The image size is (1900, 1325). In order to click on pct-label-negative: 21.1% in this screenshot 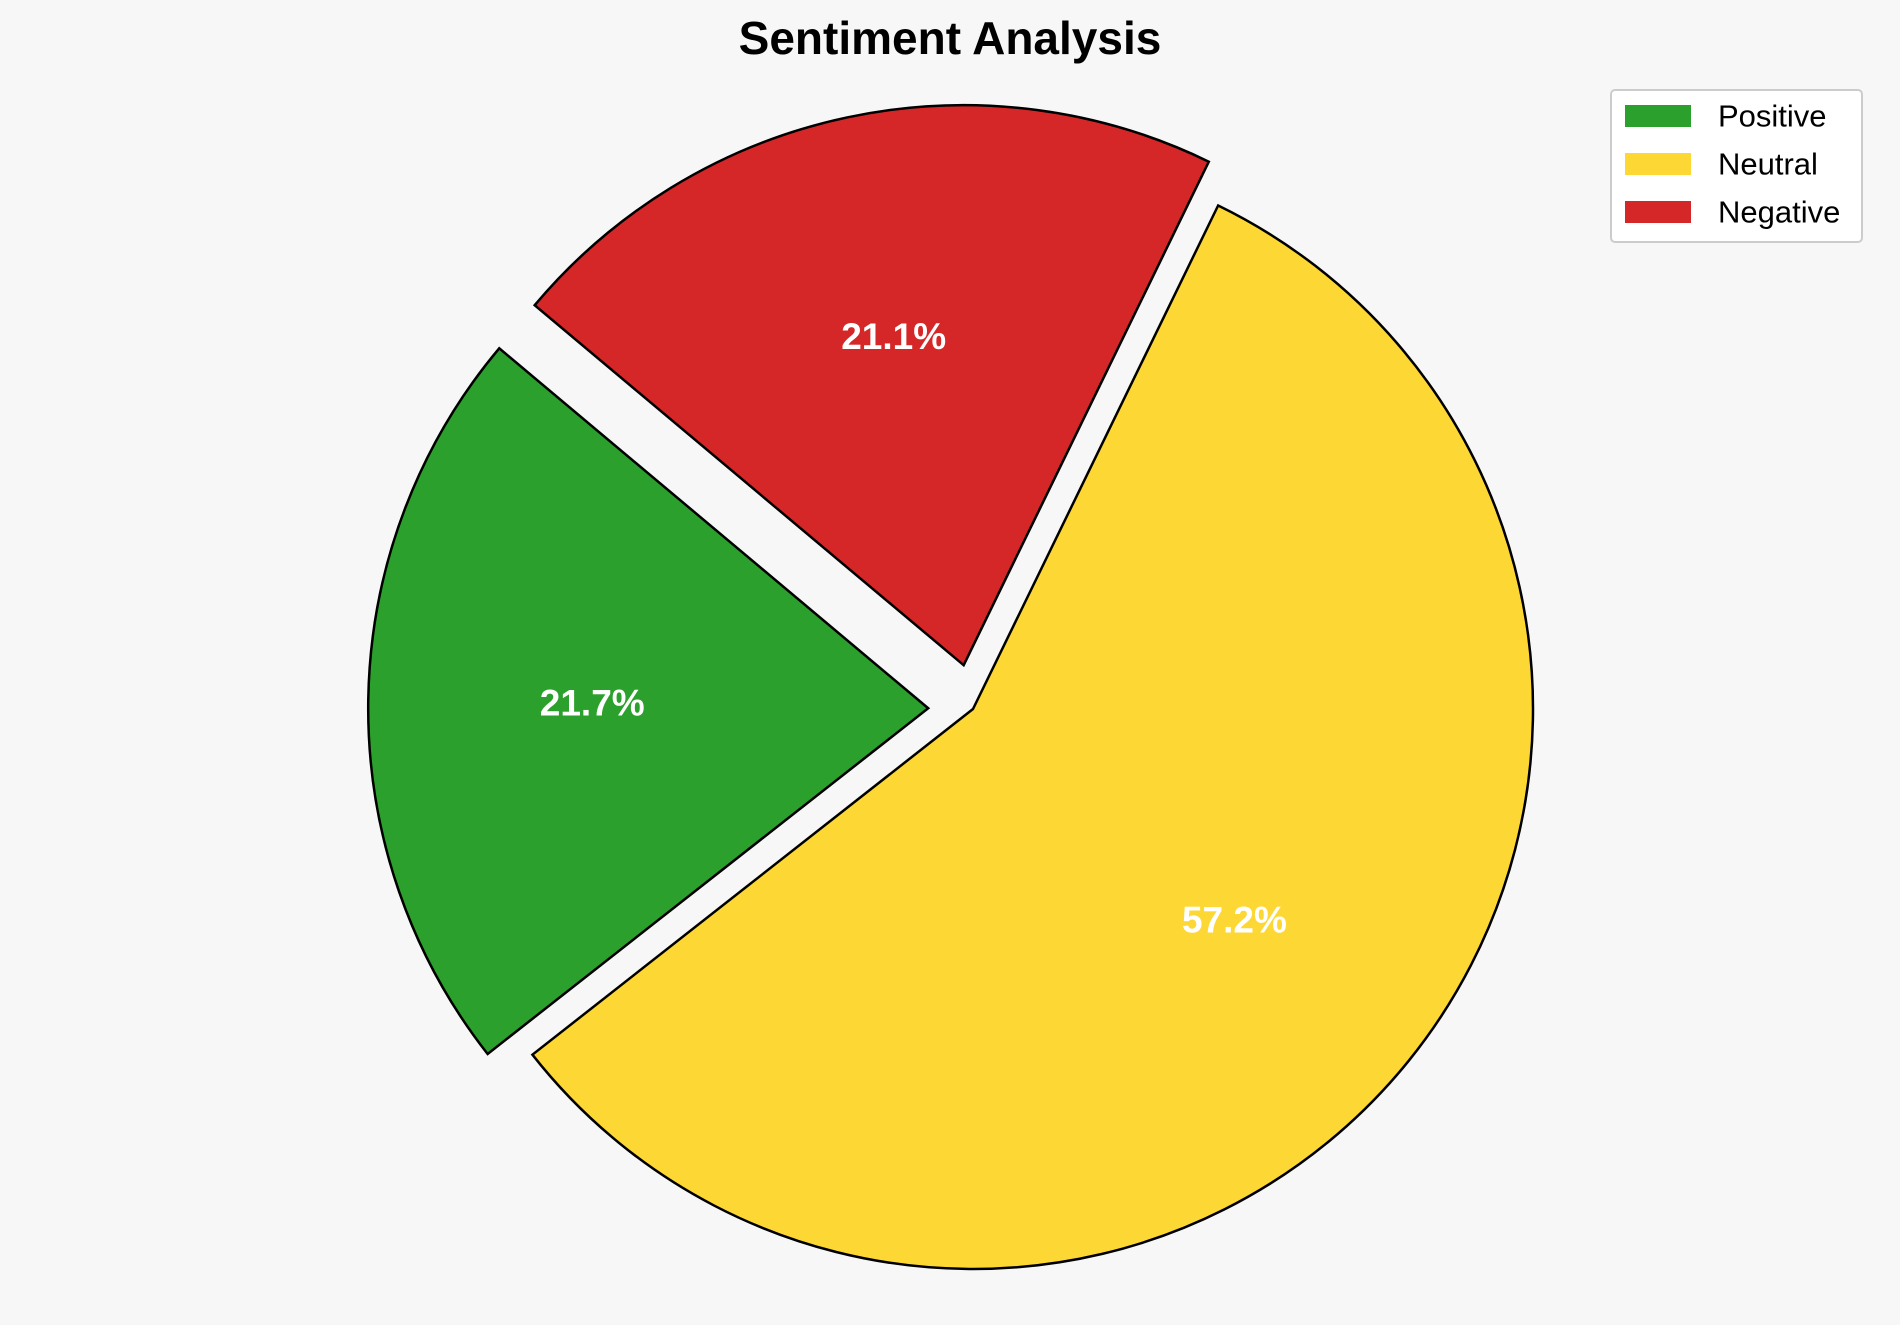, I will do `click(893, 336)`.